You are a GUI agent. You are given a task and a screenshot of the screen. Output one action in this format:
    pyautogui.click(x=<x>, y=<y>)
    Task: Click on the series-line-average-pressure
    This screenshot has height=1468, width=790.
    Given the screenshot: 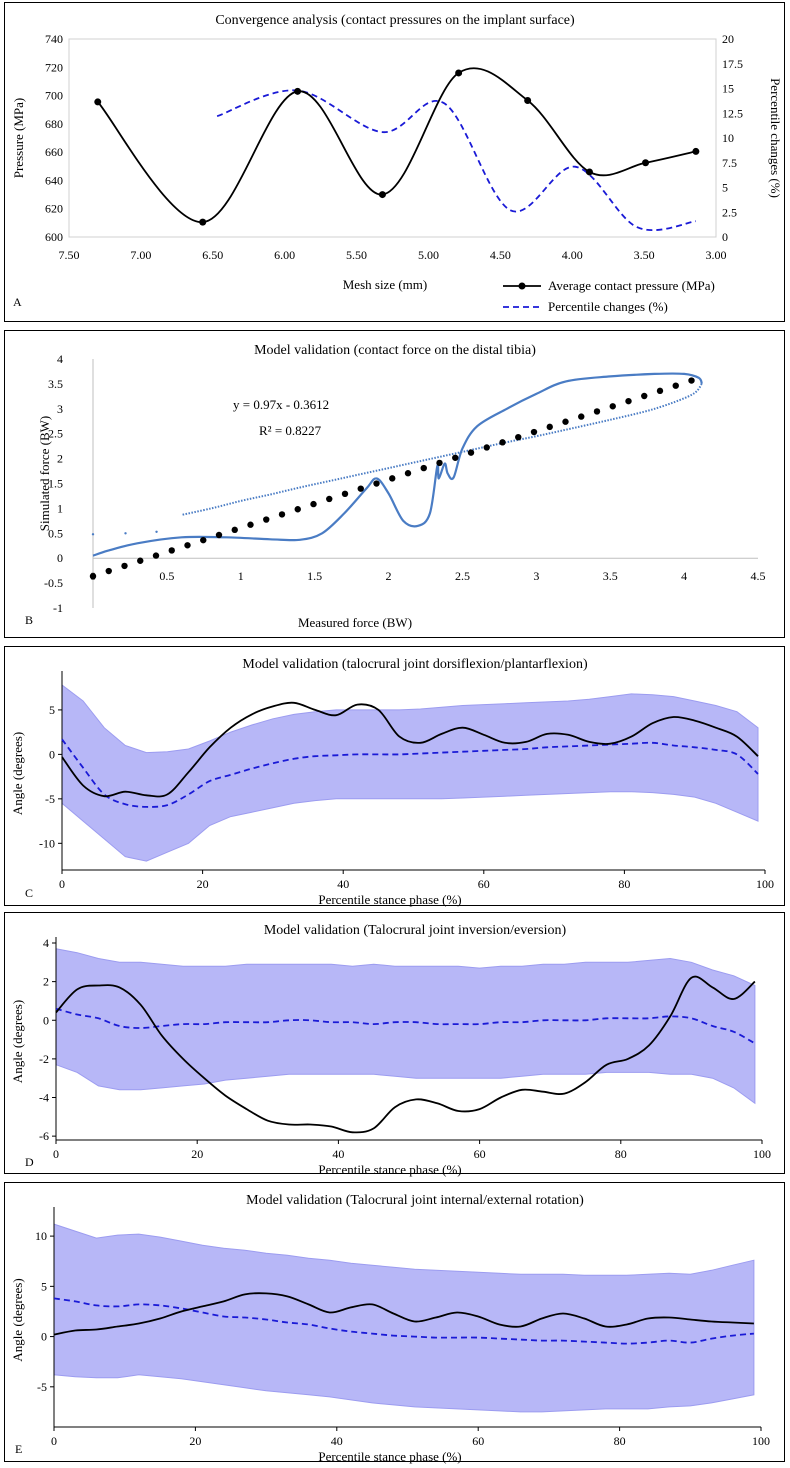 What is the action you would take?
    pyautogui.click(x=397, y=145)
    